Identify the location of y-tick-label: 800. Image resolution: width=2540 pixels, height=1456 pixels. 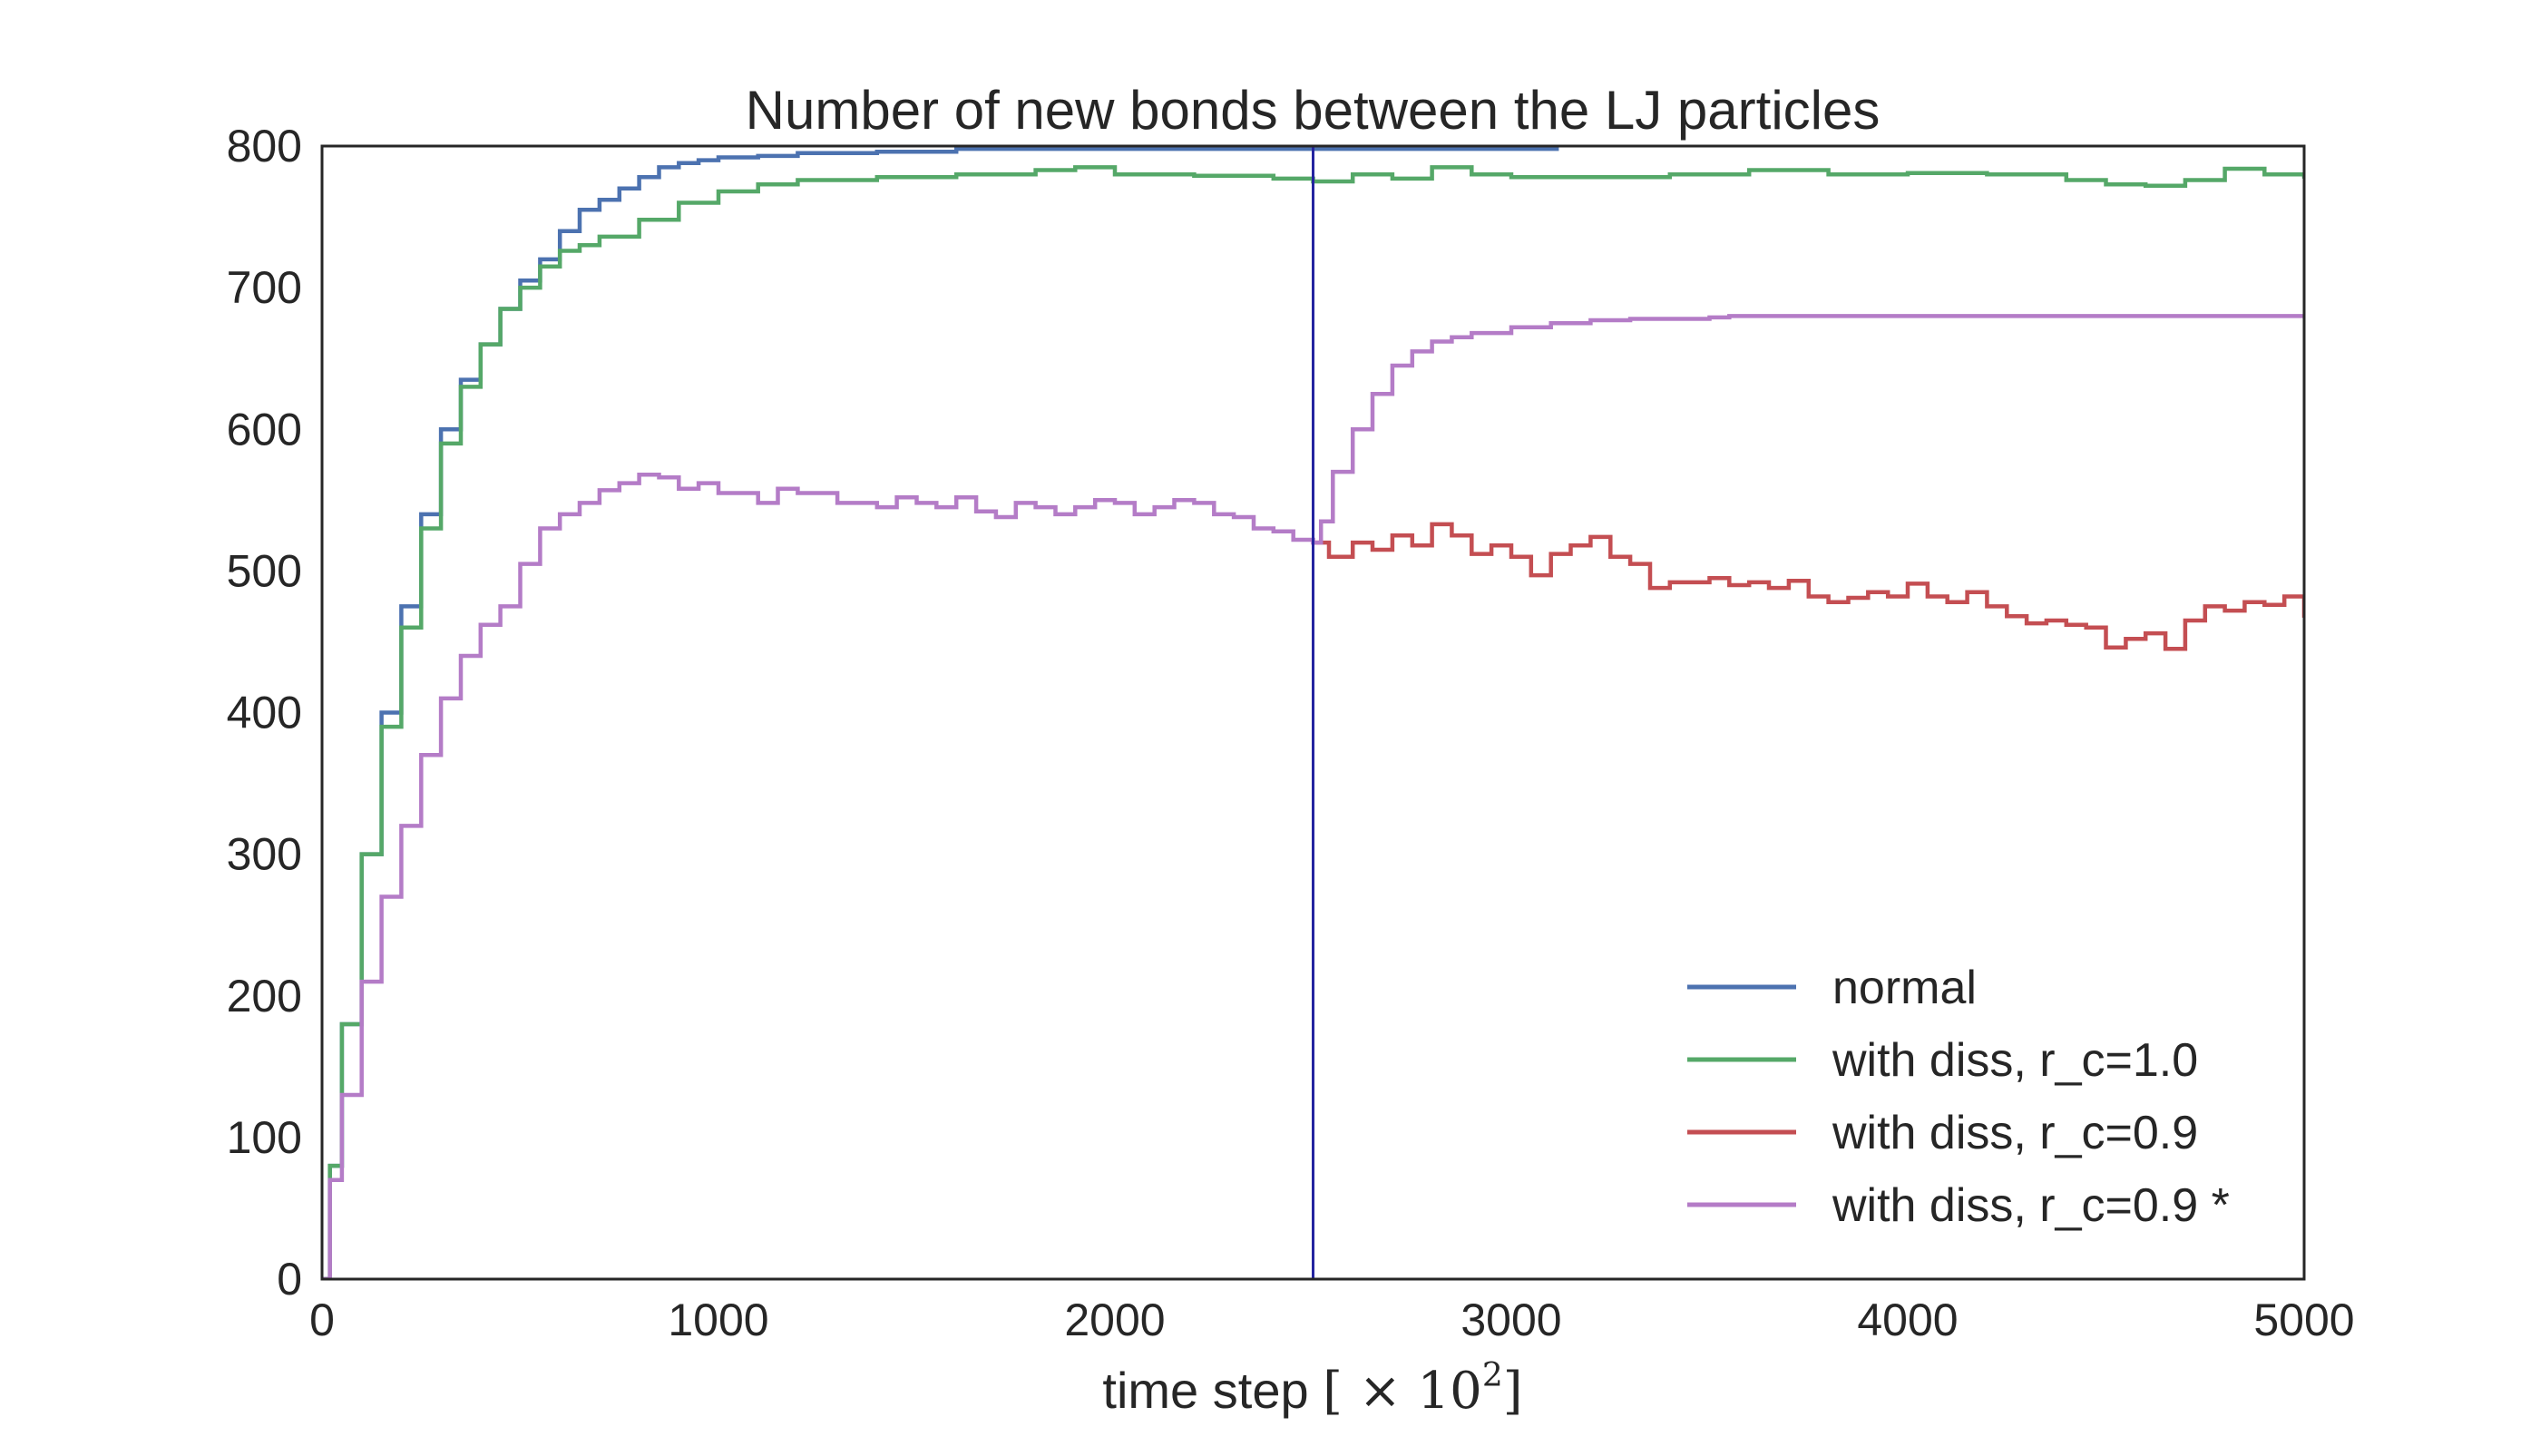
(264, 146).